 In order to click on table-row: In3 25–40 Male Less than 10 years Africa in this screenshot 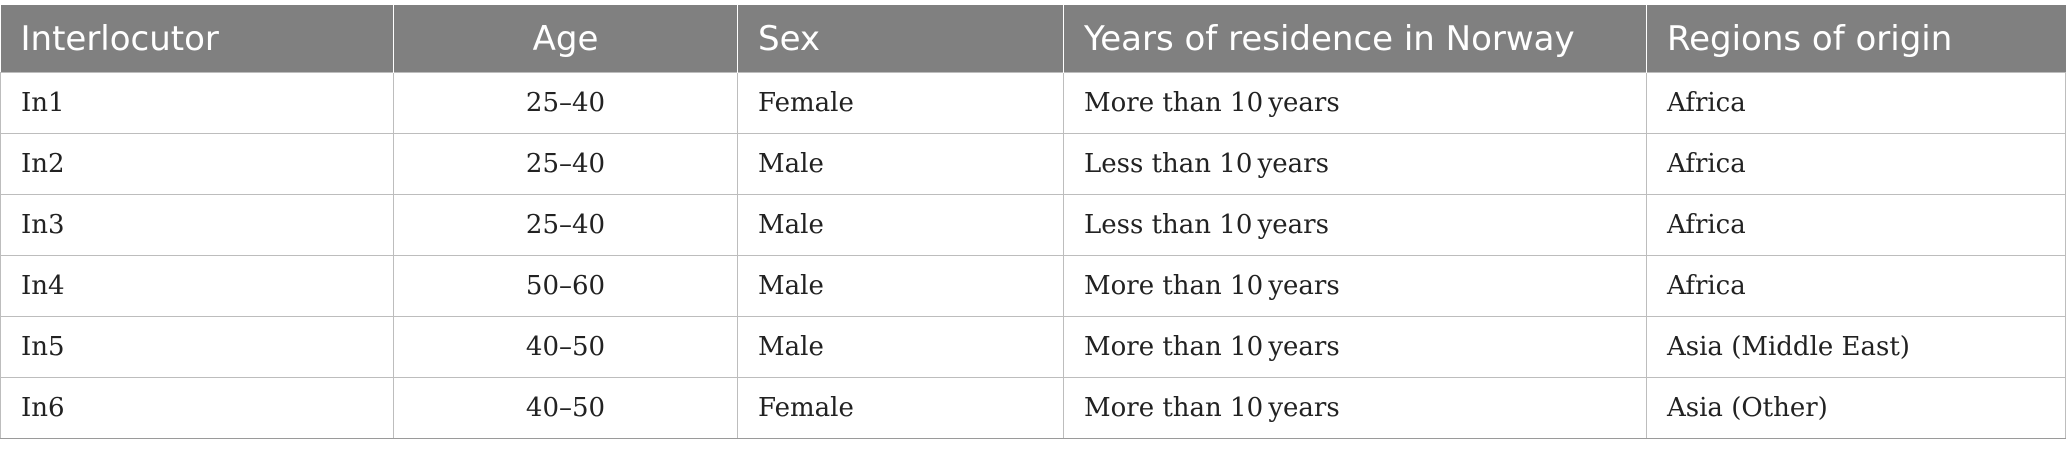, I will do `click(1033, 225)`.